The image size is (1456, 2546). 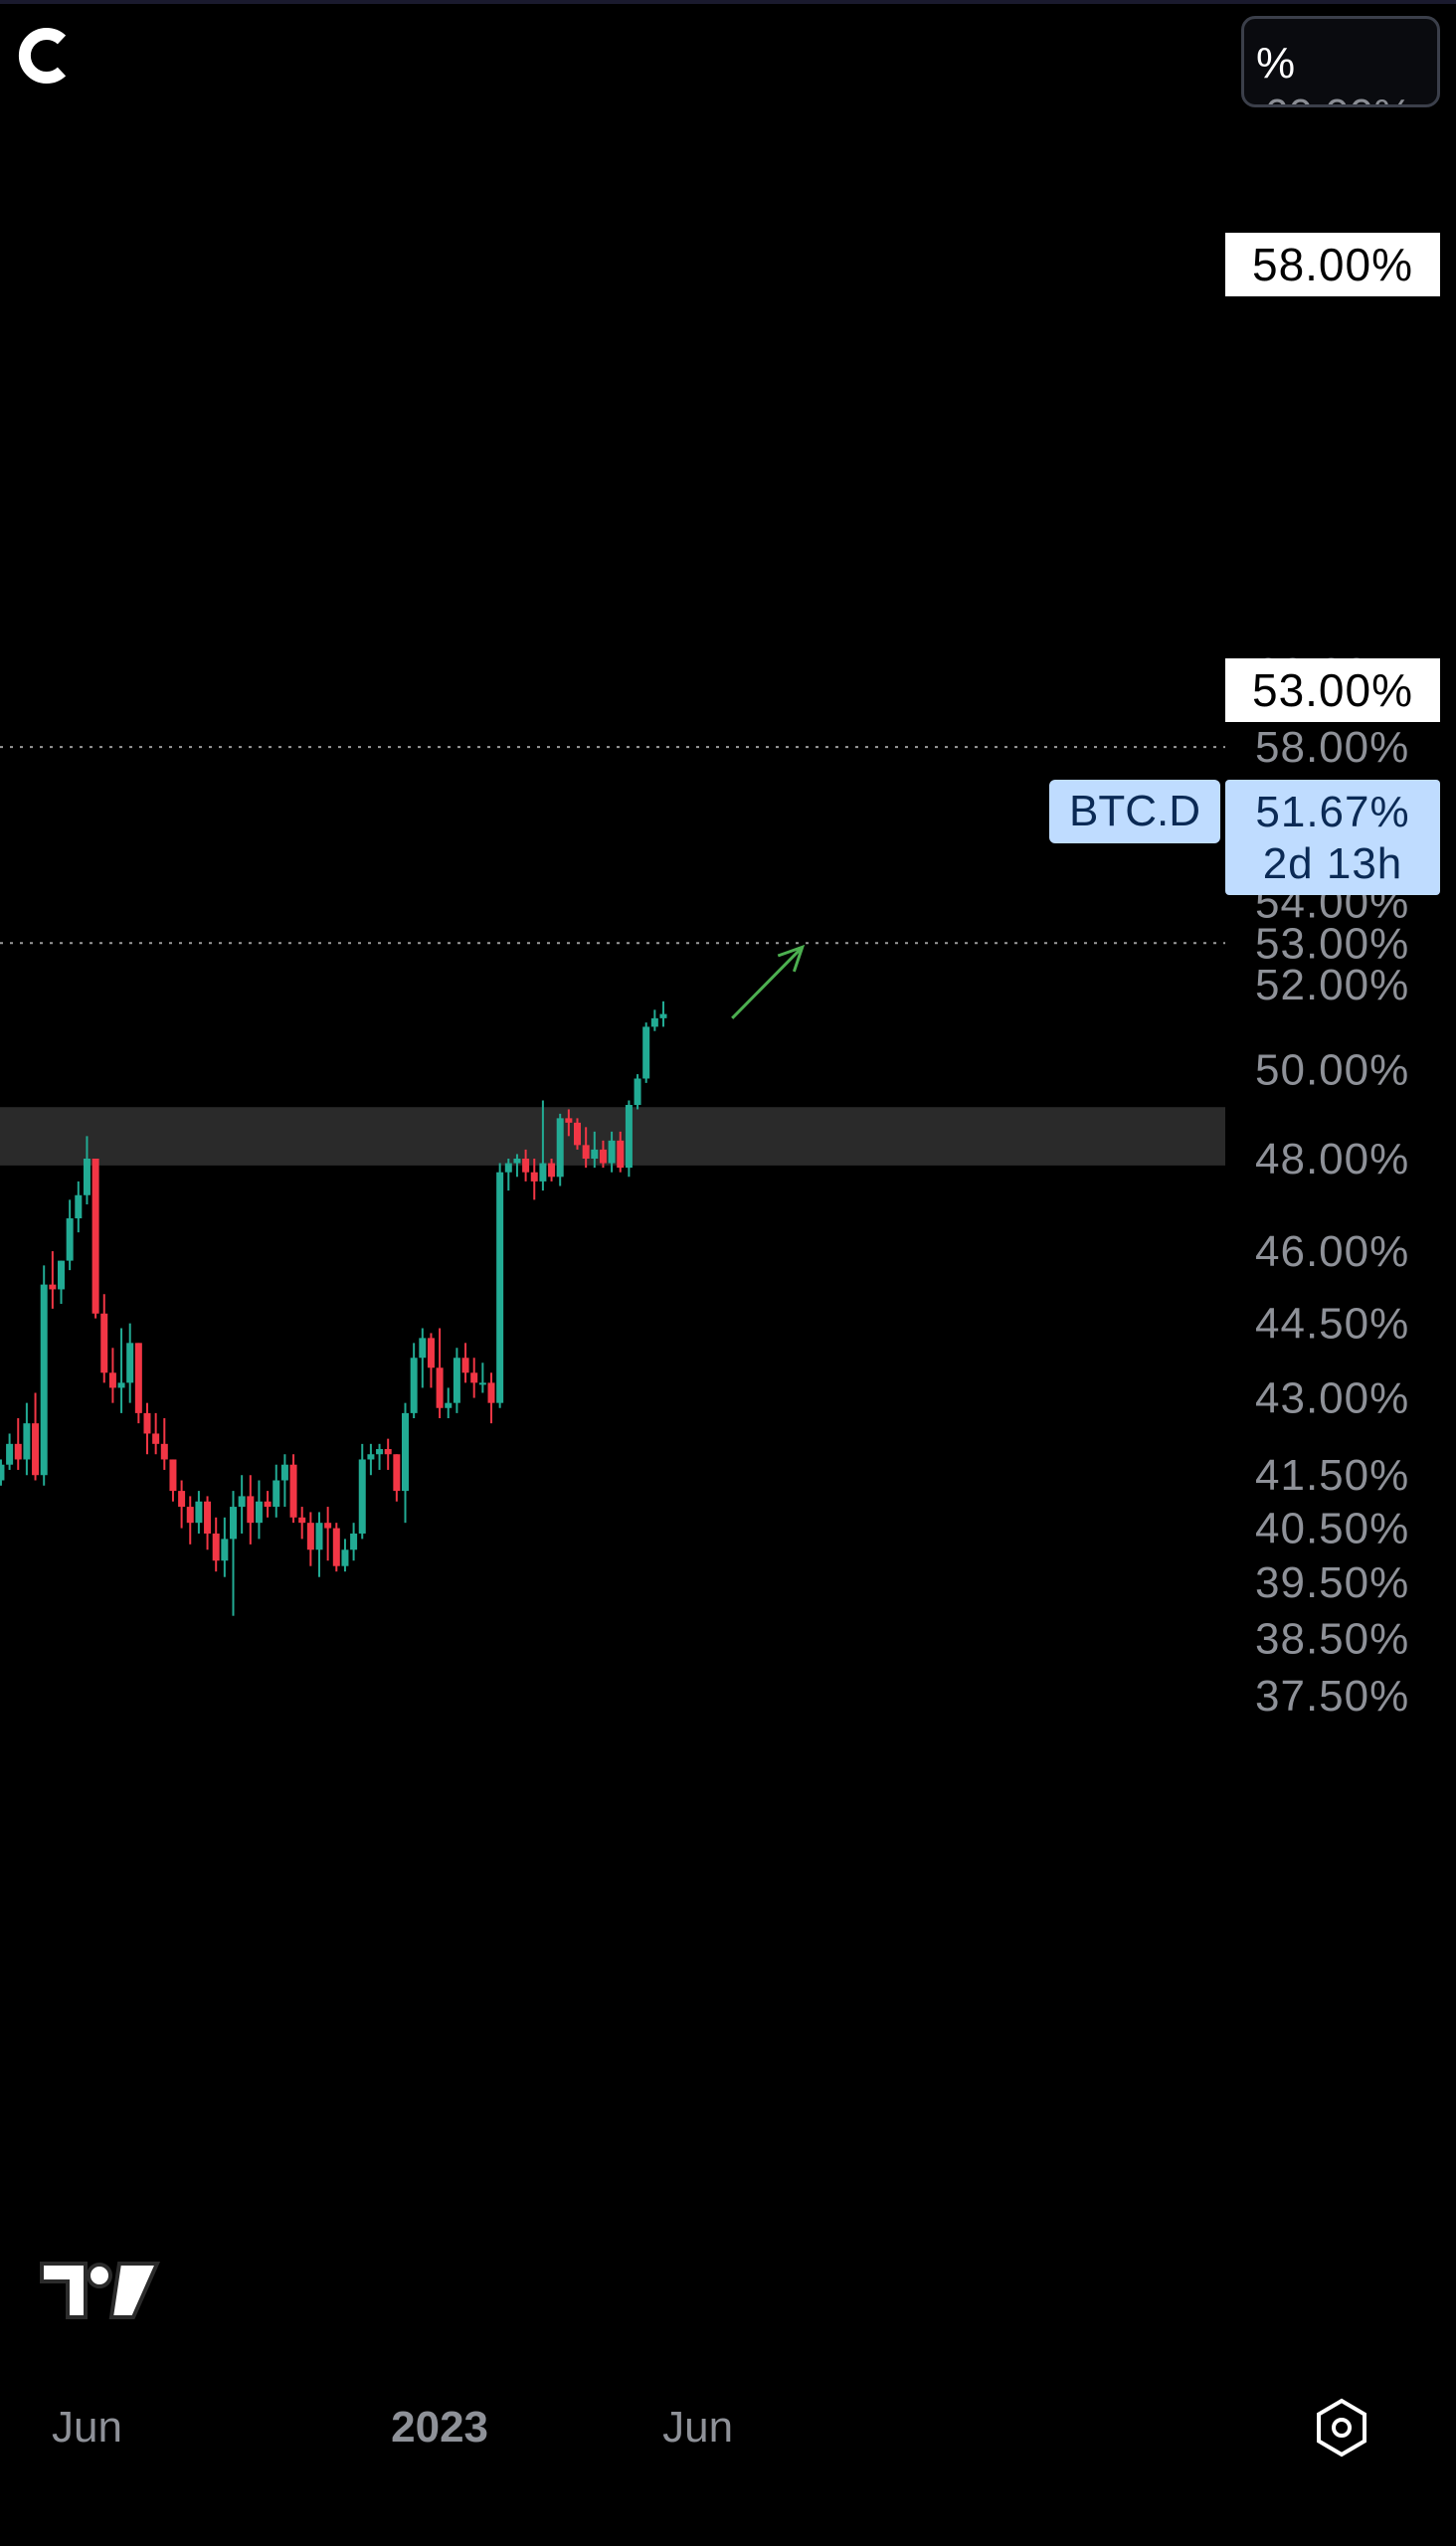 What do you see at coordinates (87, 2427) in the screenshot?
I see `x-tick-label: Jun` at bounding box center [87, 2427].